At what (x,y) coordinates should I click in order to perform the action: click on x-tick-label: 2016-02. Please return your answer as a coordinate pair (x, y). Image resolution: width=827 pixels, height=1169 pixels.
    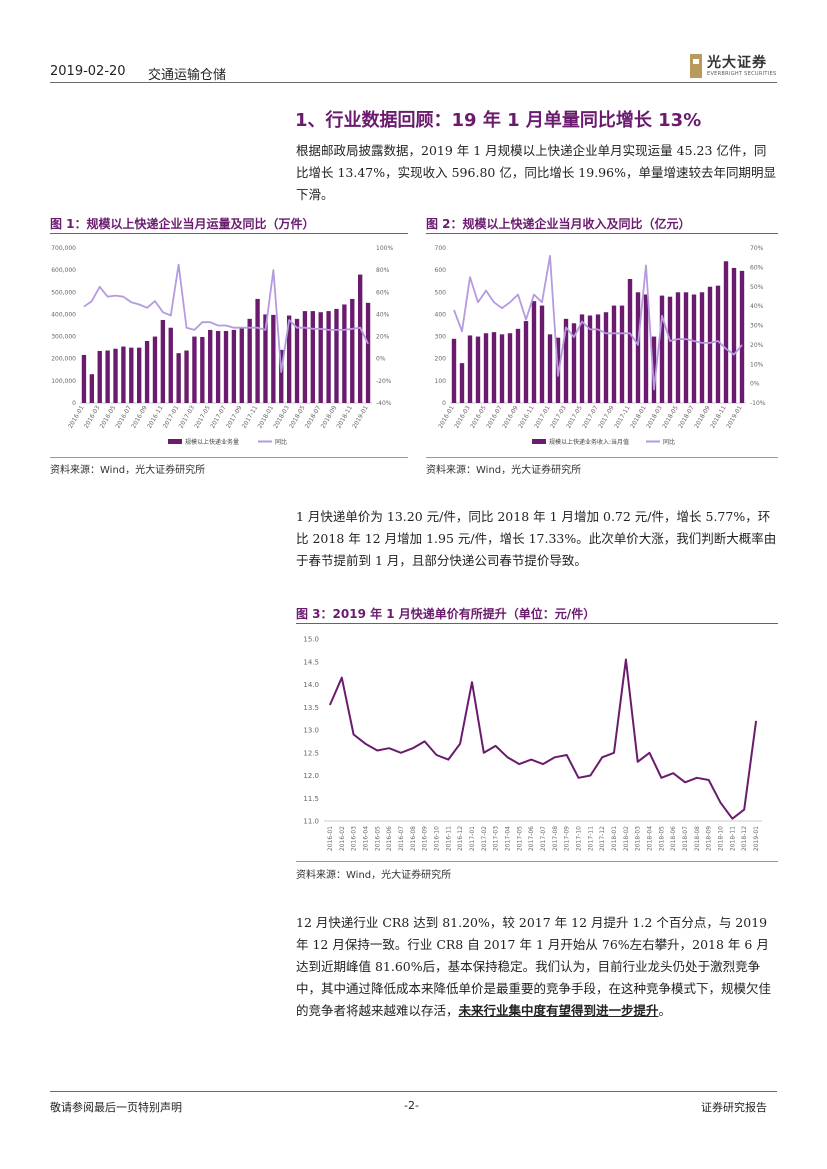
    Looking at the image, I should click on (342, 838).